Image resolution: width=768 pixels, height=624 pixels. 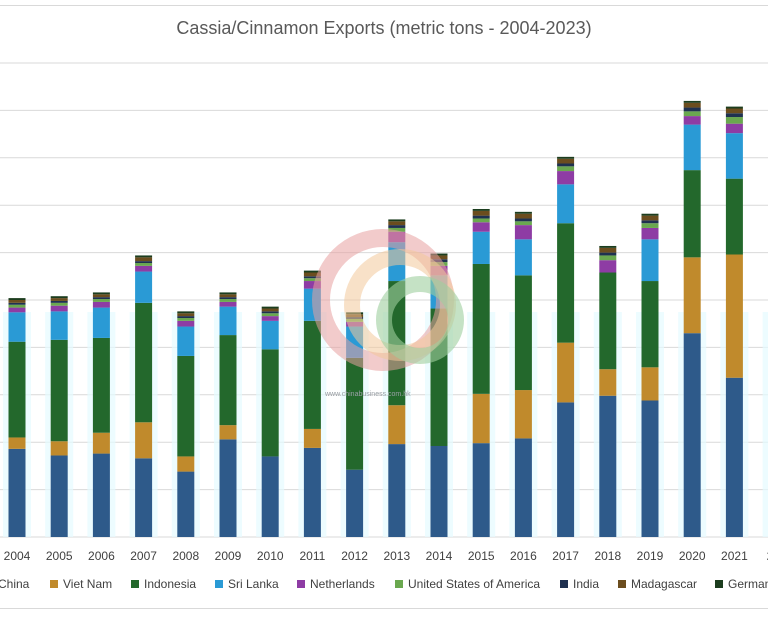 What do you see at coordinates (765, 424) in the screenshot?
I see `background-tint` at bounding box center [765, 424].